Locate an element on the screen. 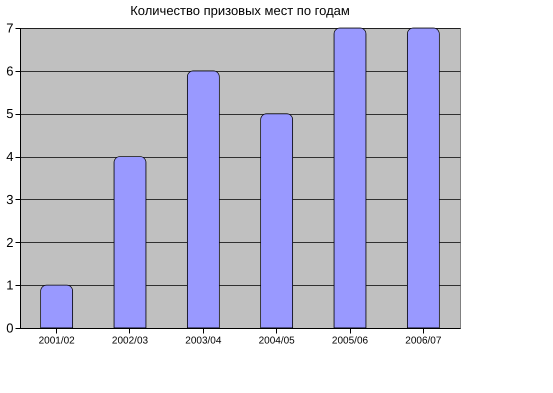  x-tick-label: 2003/04 is located at coordinates (203, 341).